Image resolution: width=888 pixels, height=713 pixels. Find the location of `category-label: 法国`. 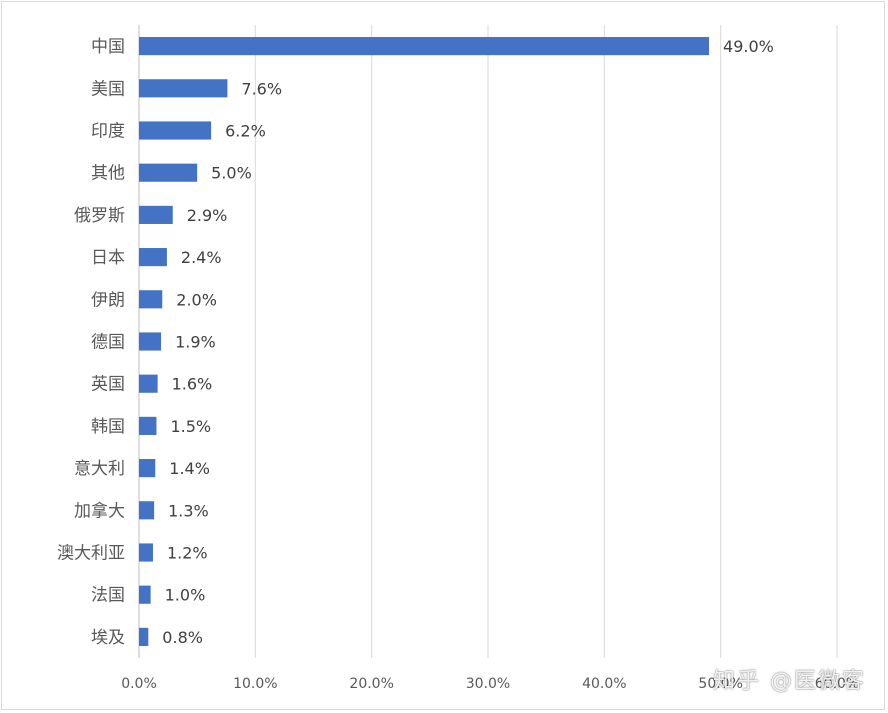

category-label: 法国 is located at coordinates (108, 596).